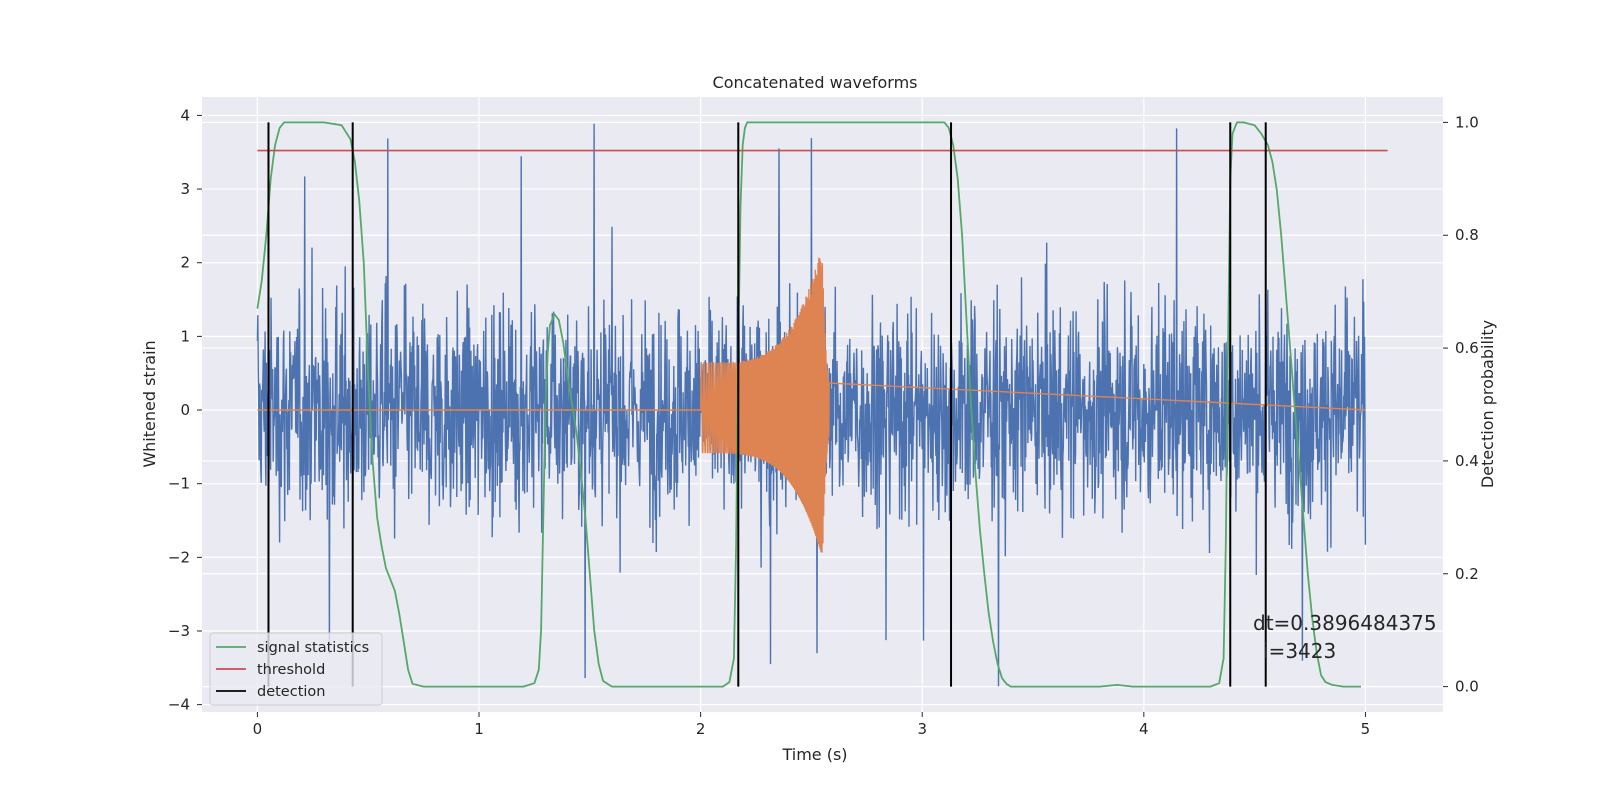 The image size is (1600, 800). Describe the element at coordinates (814, 754) in the screenshot. I see `x-axis-label: Time (s)` at that location.